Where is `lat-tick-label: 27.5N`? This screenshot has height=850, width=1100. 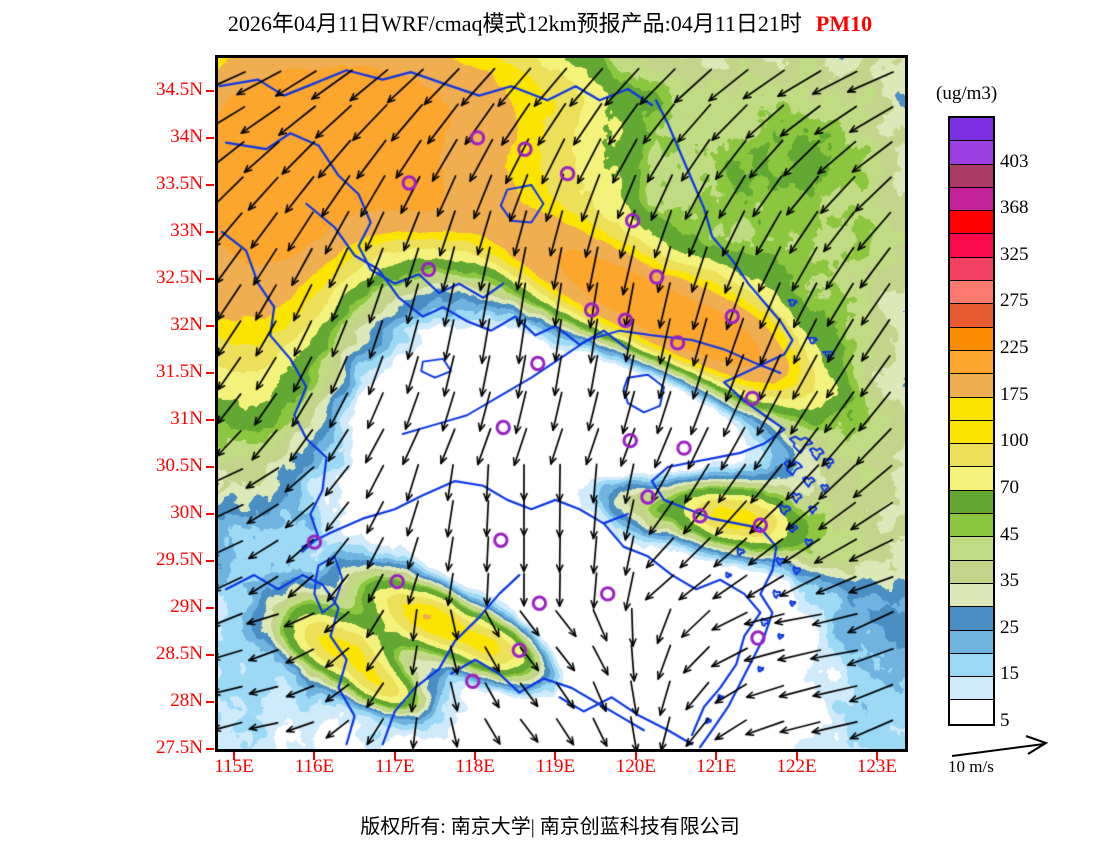
lat-tick-label: 27.5N is located at coordinates (179, 747).